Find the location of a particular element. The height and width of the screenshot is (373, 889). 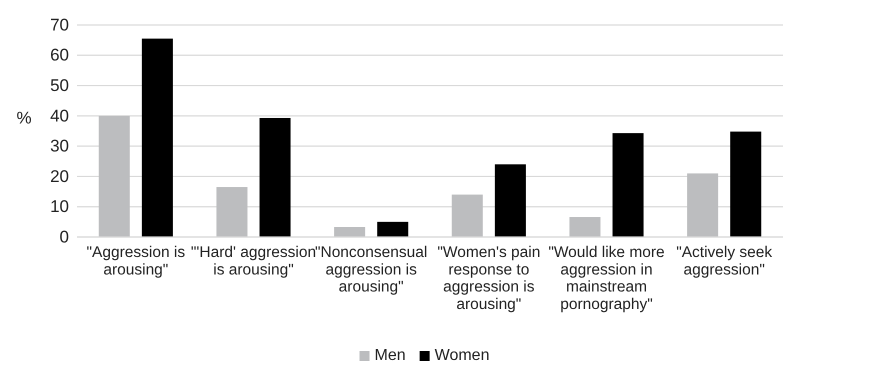

y-tick-label: 50 is located at coordinates (59, 86).